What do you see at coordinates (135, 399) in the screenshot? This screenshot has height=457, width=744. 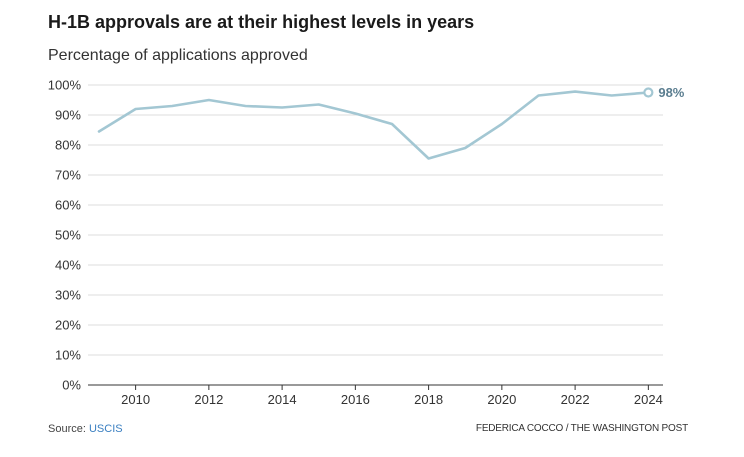 I see `x-tick-label: 2010` at bounding box center [135, 399].